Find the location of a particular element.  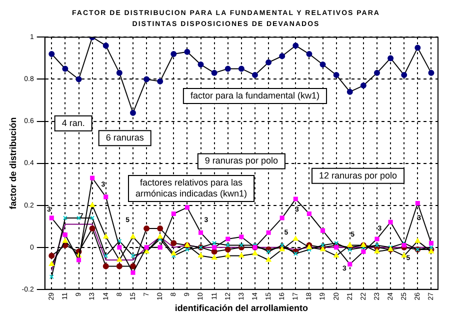

y-axis-title: factor de distribución is located at coordinates (13, 163).